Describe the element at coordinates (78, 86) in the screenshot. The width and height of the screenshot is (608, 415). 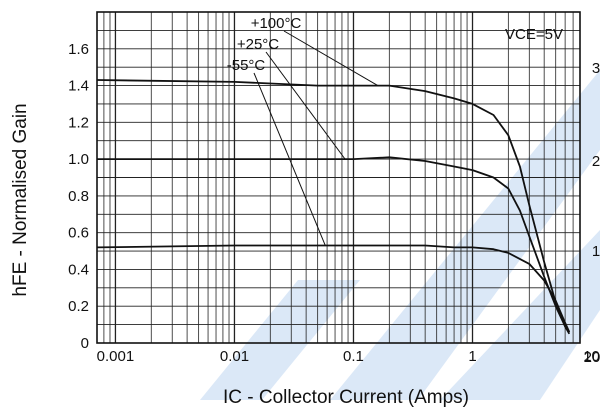
I see `y-tick-label: 1.4` at that location.